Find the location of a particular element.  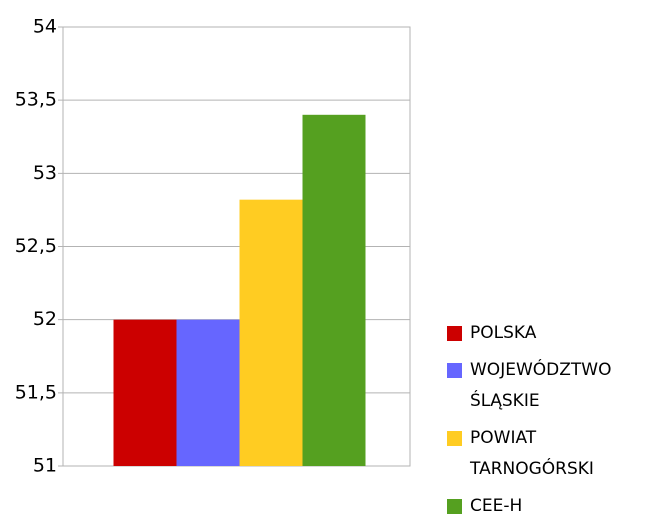

y-tick-label: 51,5 is located at coordinates (36, 392).